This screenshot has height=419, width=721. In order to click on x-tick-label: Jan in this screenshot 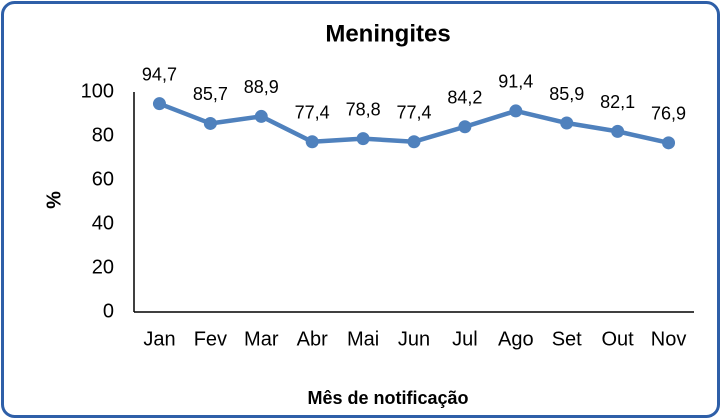, I will do `click(159, 339)`.